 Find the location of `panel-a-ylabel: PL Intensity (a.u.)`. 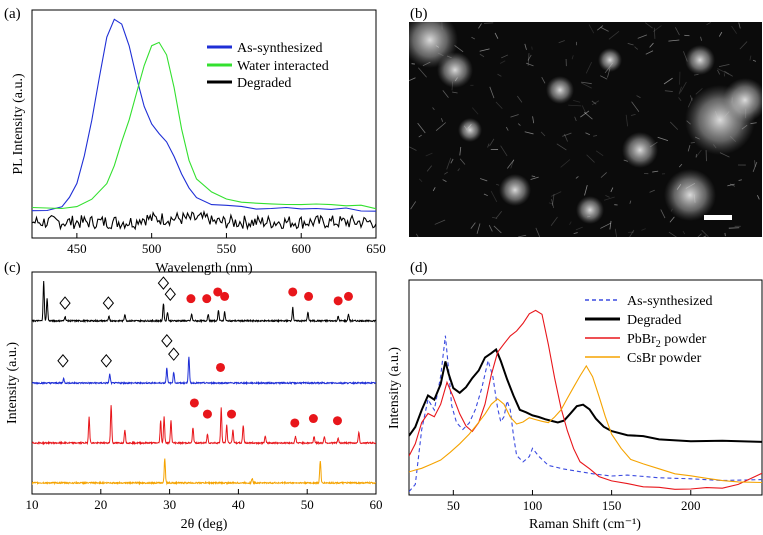

panel-a-ylabel: PL Intensity (a.u.) is located at coordinates (18, 124).